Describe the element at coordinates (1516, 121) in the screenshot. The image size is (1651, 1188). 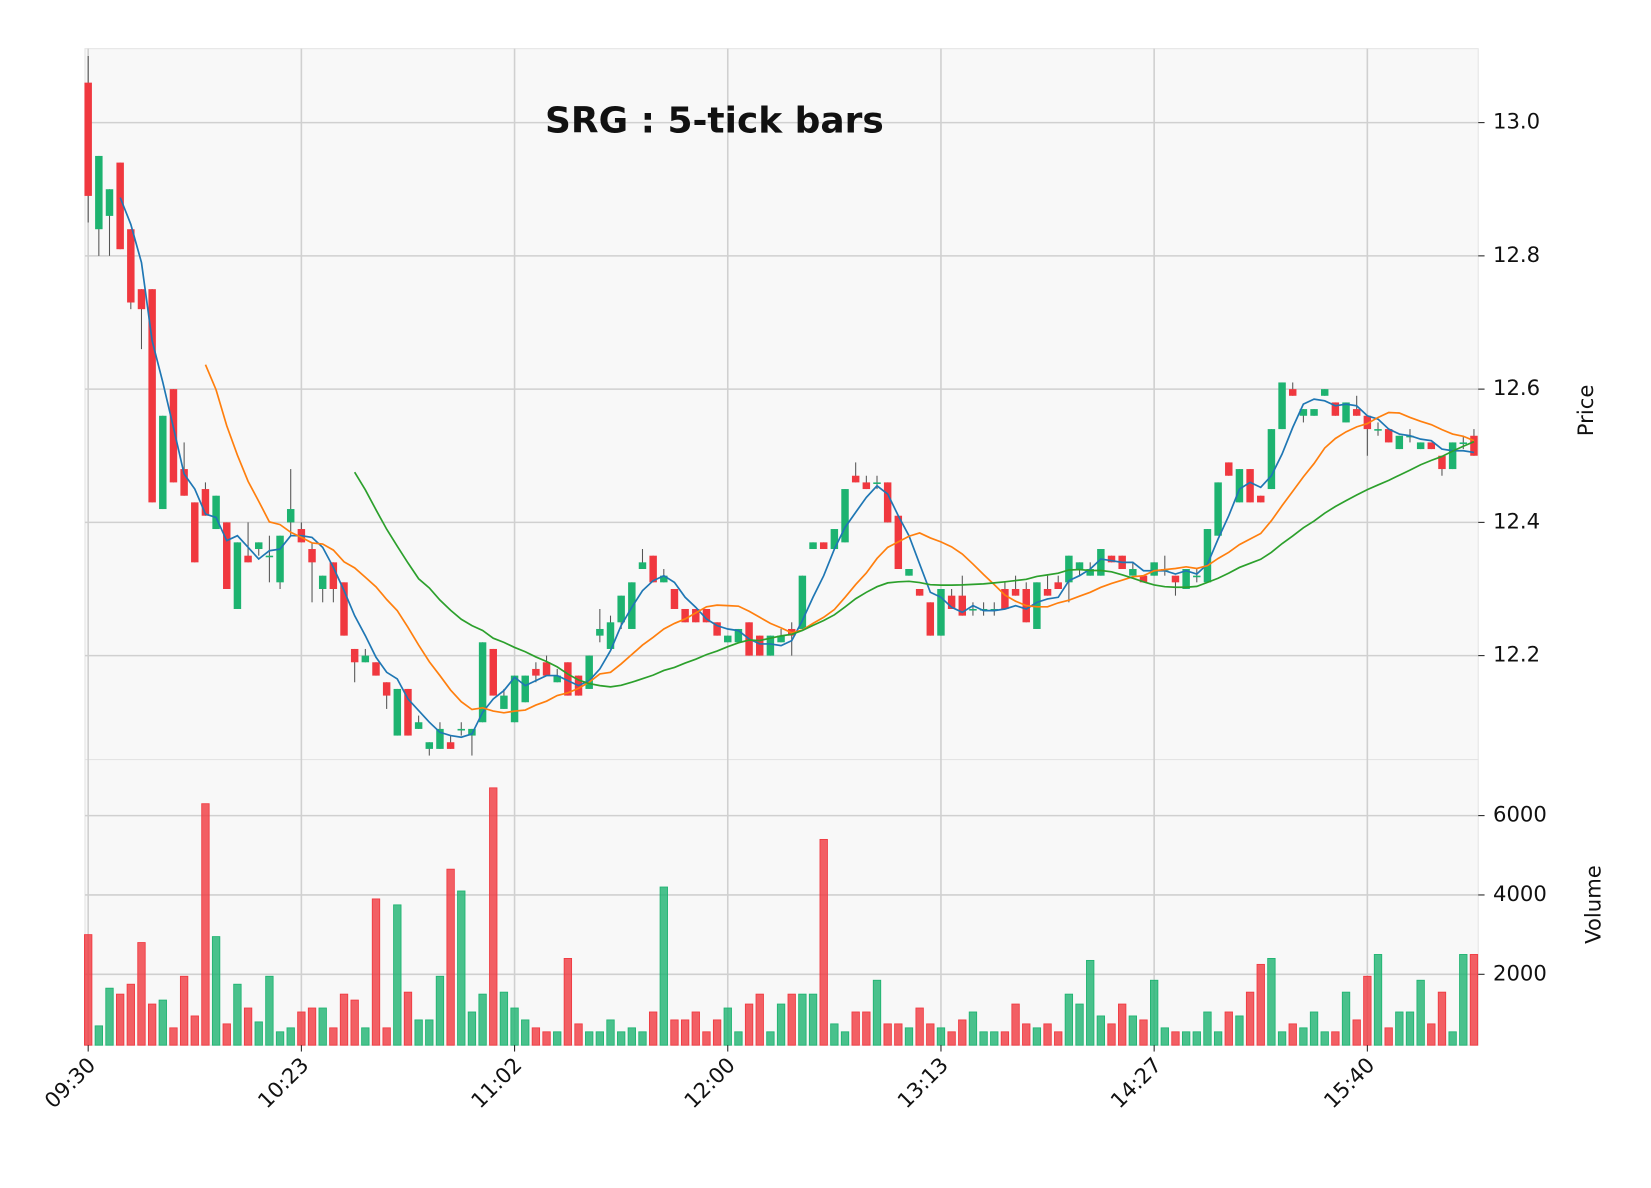
I see `y-tick-label: 13.0` at that location.